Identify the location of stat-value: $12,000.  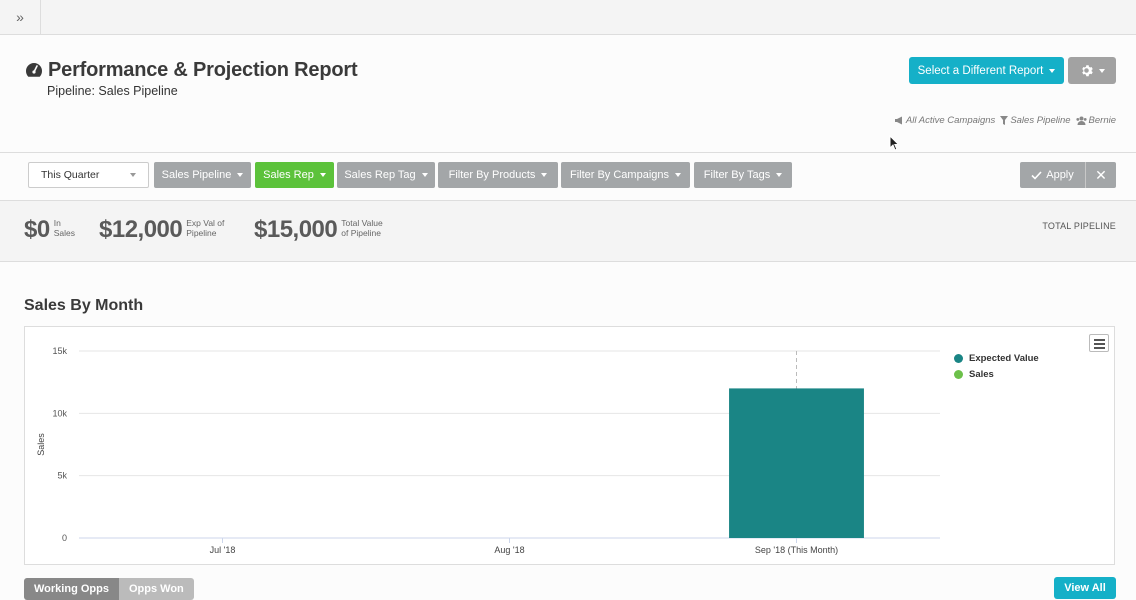
(141, 229).